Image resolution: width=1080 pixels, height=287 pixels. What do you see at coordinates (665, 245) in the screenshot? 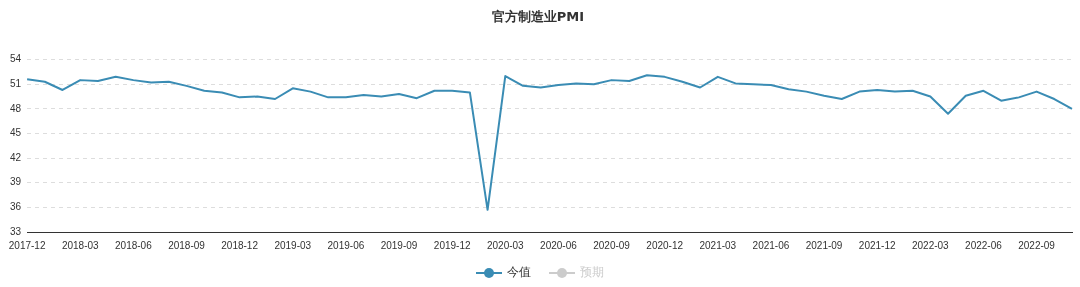
I see `x-tick-label: 2020-12` at bounding box center [665, 245].